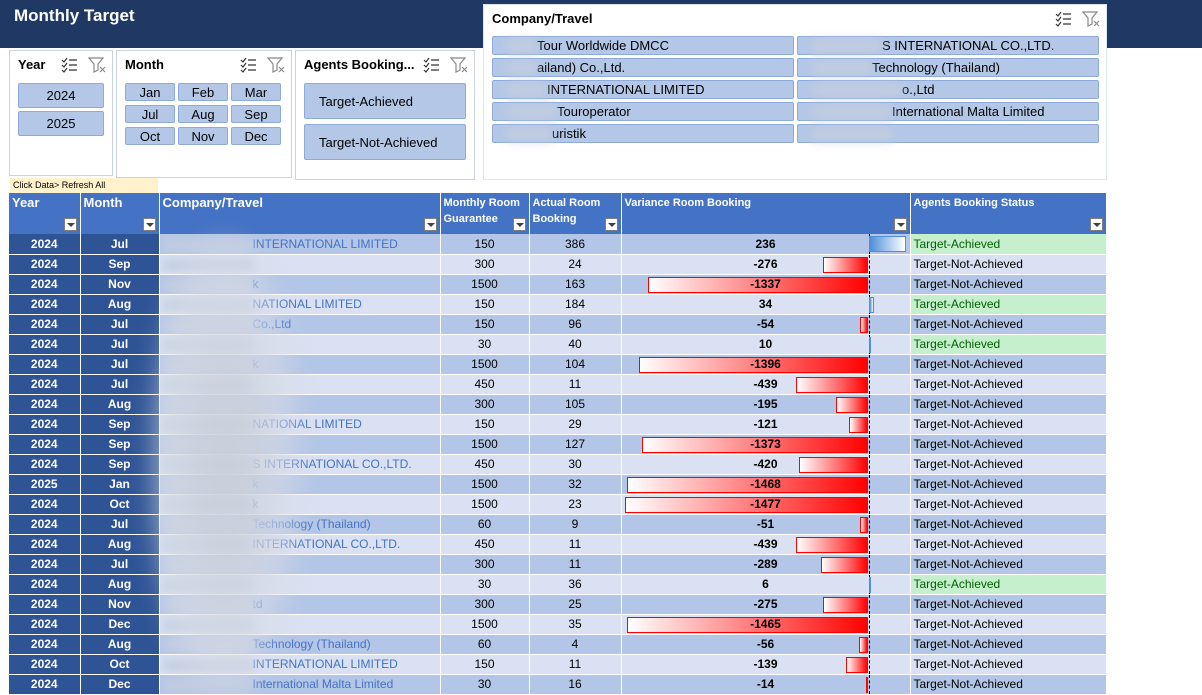 This screenshot has height=695, width=1202. What do you see at coordinates (575, 424) in the screenshot?
I see `cell-actual: 29` at bounding box center [575, 424].